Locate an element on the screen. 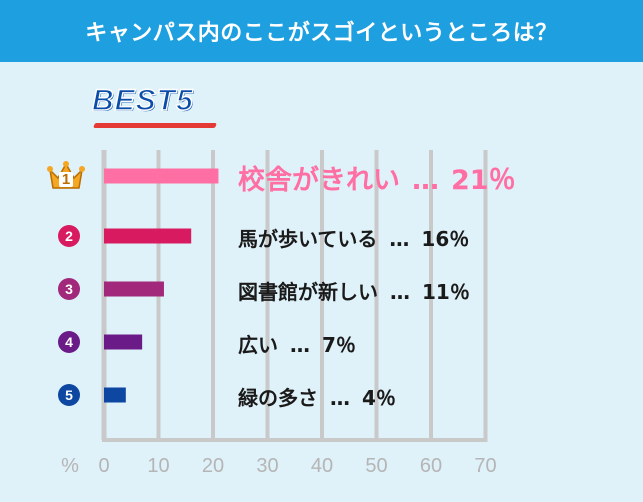 The width and height of the screenshot is (643, 502). category-label: 図書館が新しい … 11％ is located at coordinates (354, 290).